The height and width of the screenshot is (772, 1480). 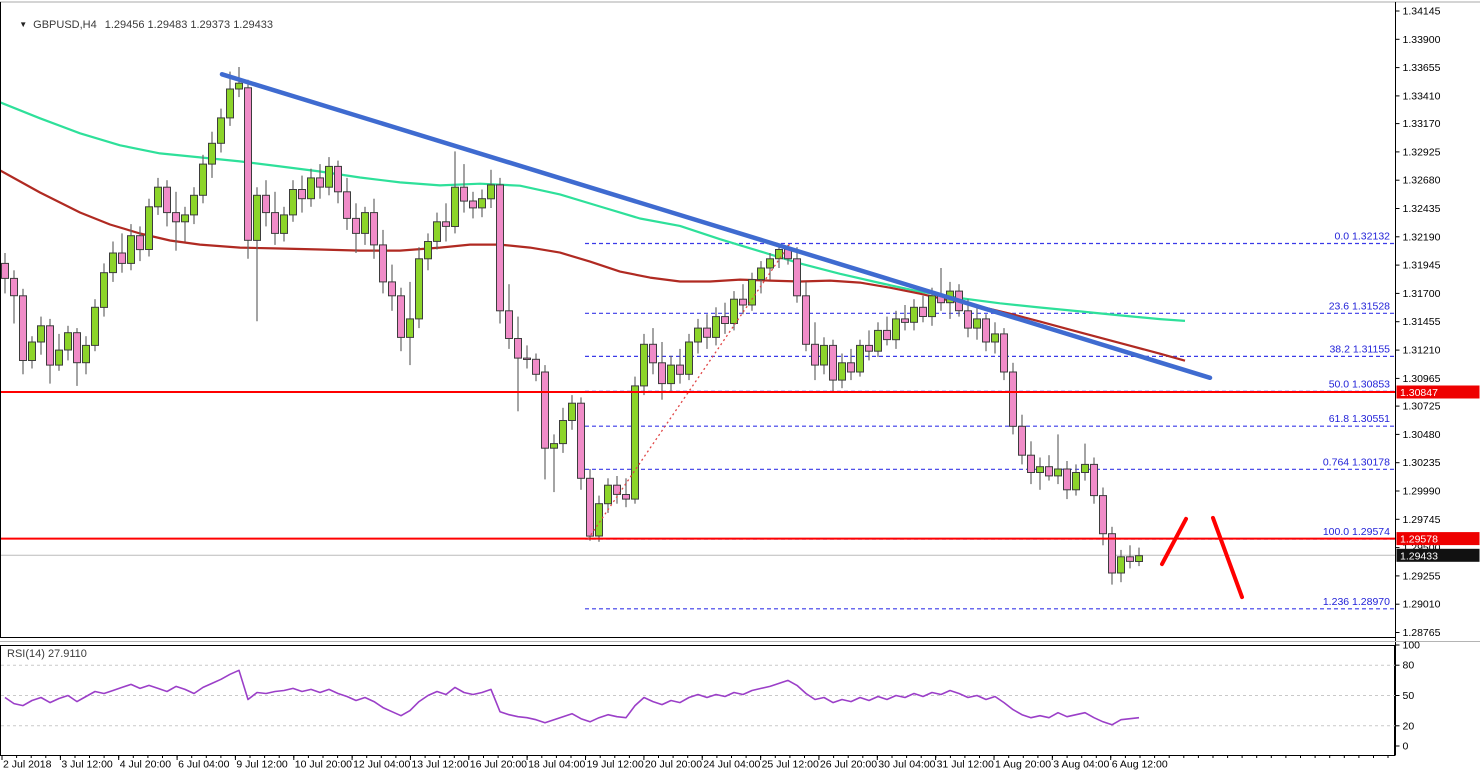 What do you see at coordinates (1422, 379) in the screenshot?
I see `svg-text: 1.30965` at bounding box center [1422, 379].